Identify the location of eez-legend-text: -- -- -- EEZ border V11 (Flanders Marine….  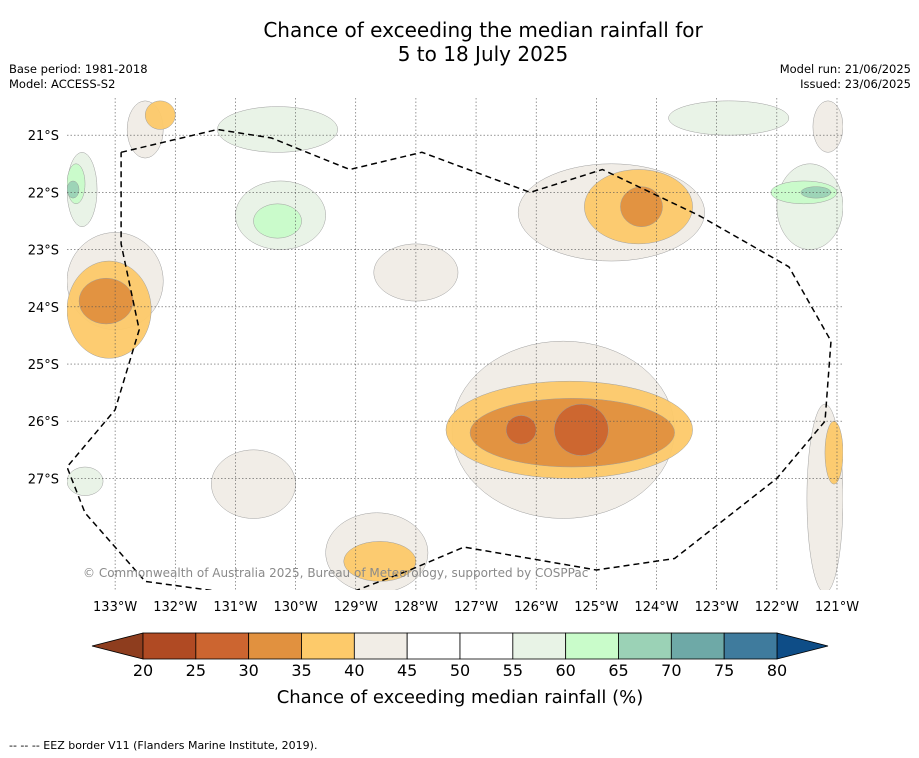
(163, 745).